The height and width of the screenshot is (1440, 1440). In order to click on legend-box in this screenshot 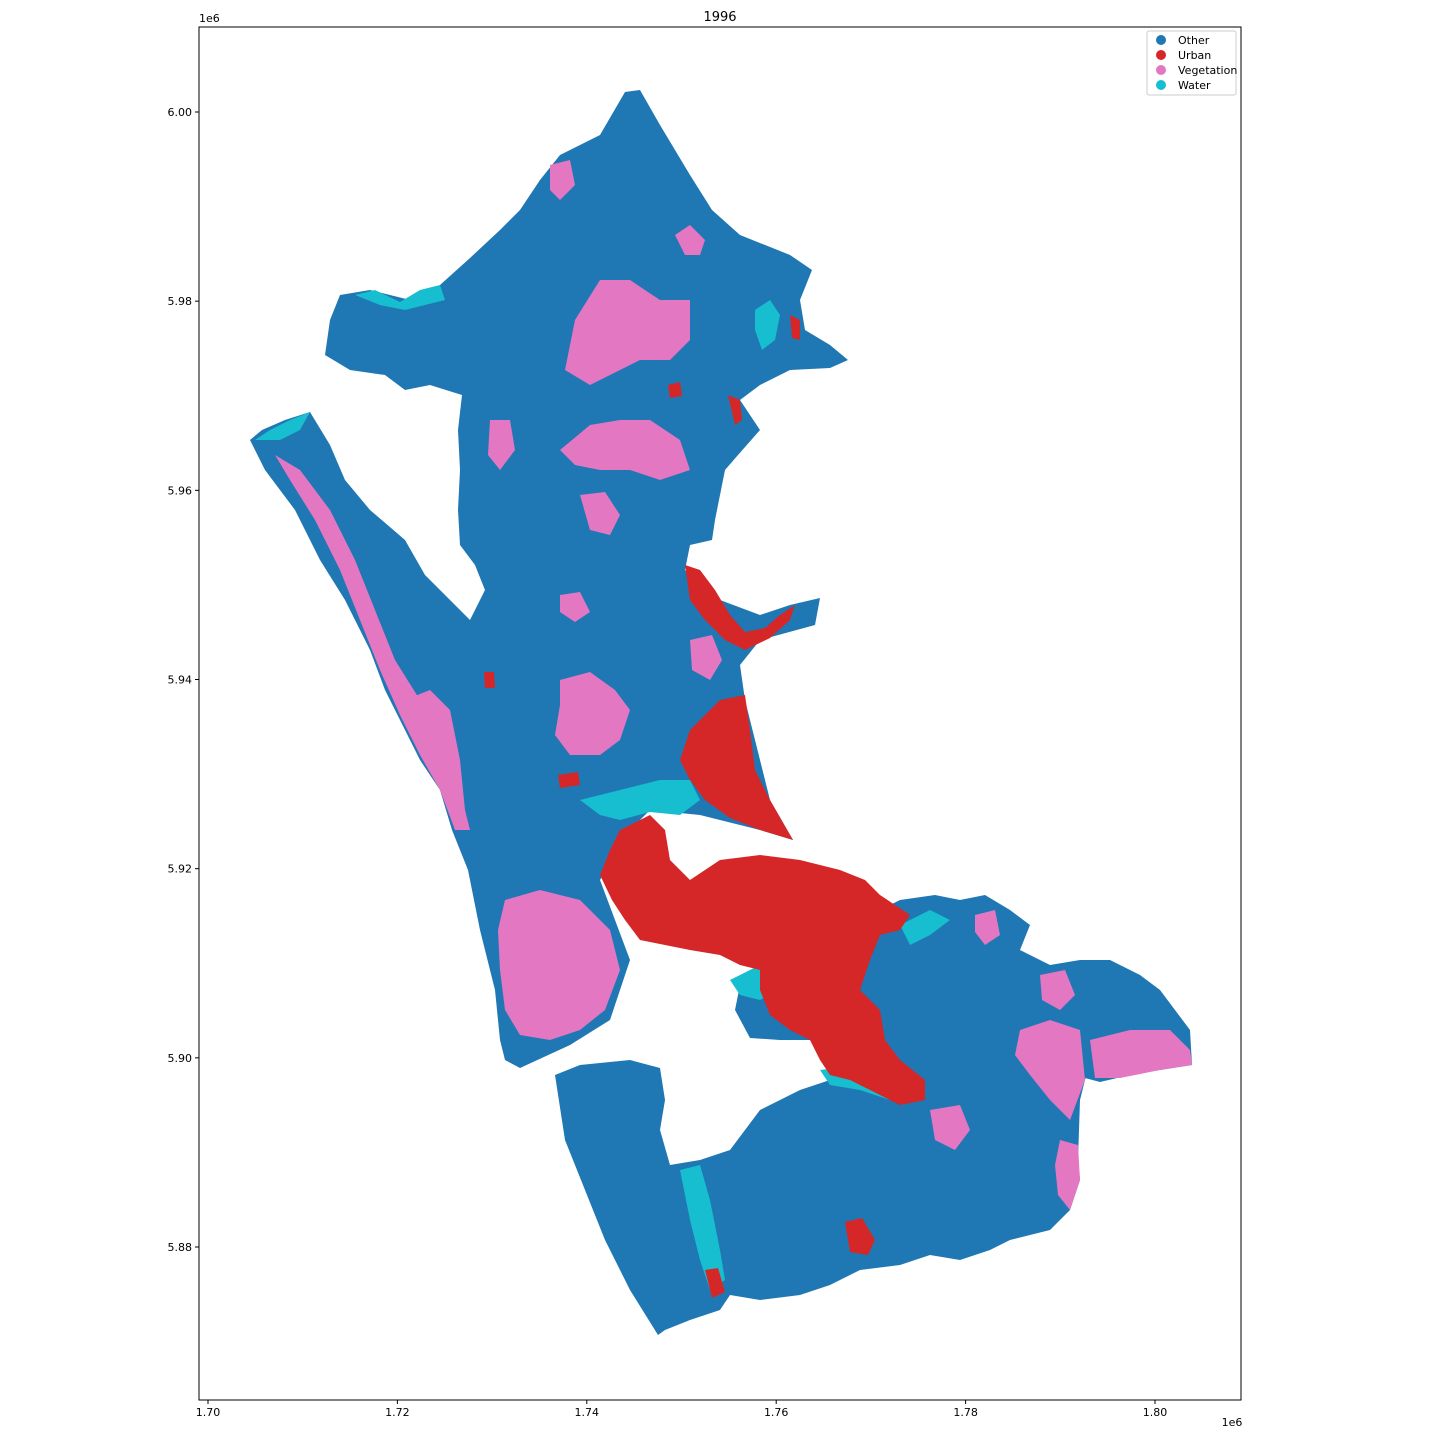, I will do `click(1191, 63)`.